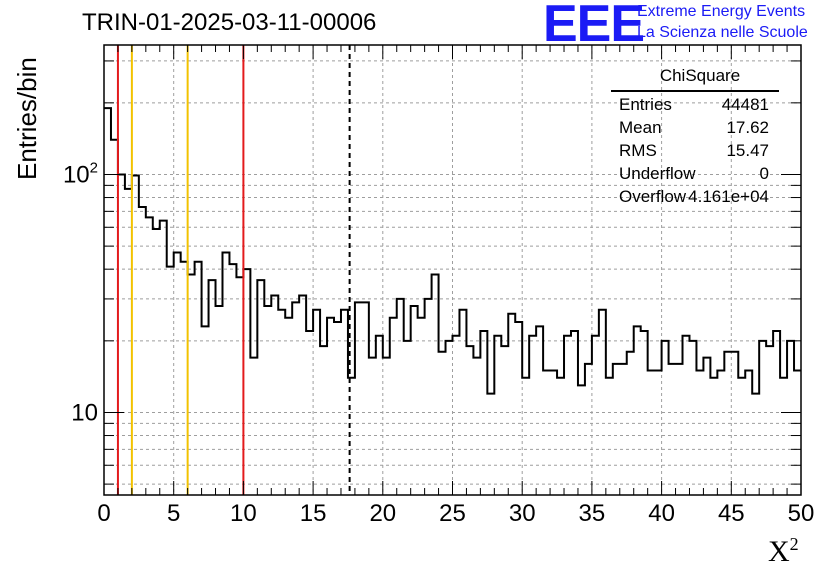  What do you see at coordinates (695, 126) in the screenshot?
I see `stats-row-mean: Mean 17.62` at bounding box center [695, 126].